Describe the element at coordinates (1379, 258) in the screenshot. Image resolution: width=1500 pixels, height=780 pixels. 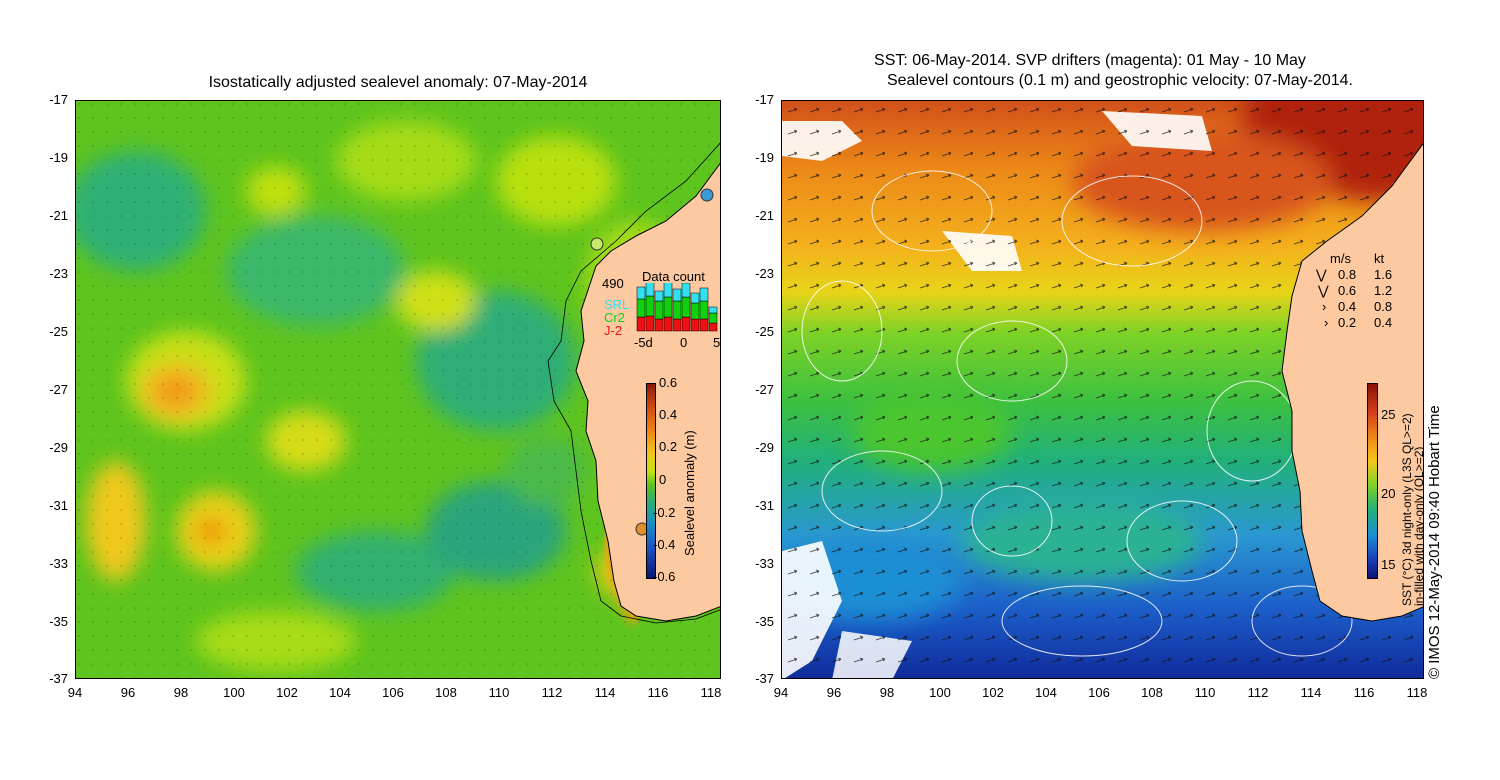
I see `speed-legend-header-kt: kt` at that location.